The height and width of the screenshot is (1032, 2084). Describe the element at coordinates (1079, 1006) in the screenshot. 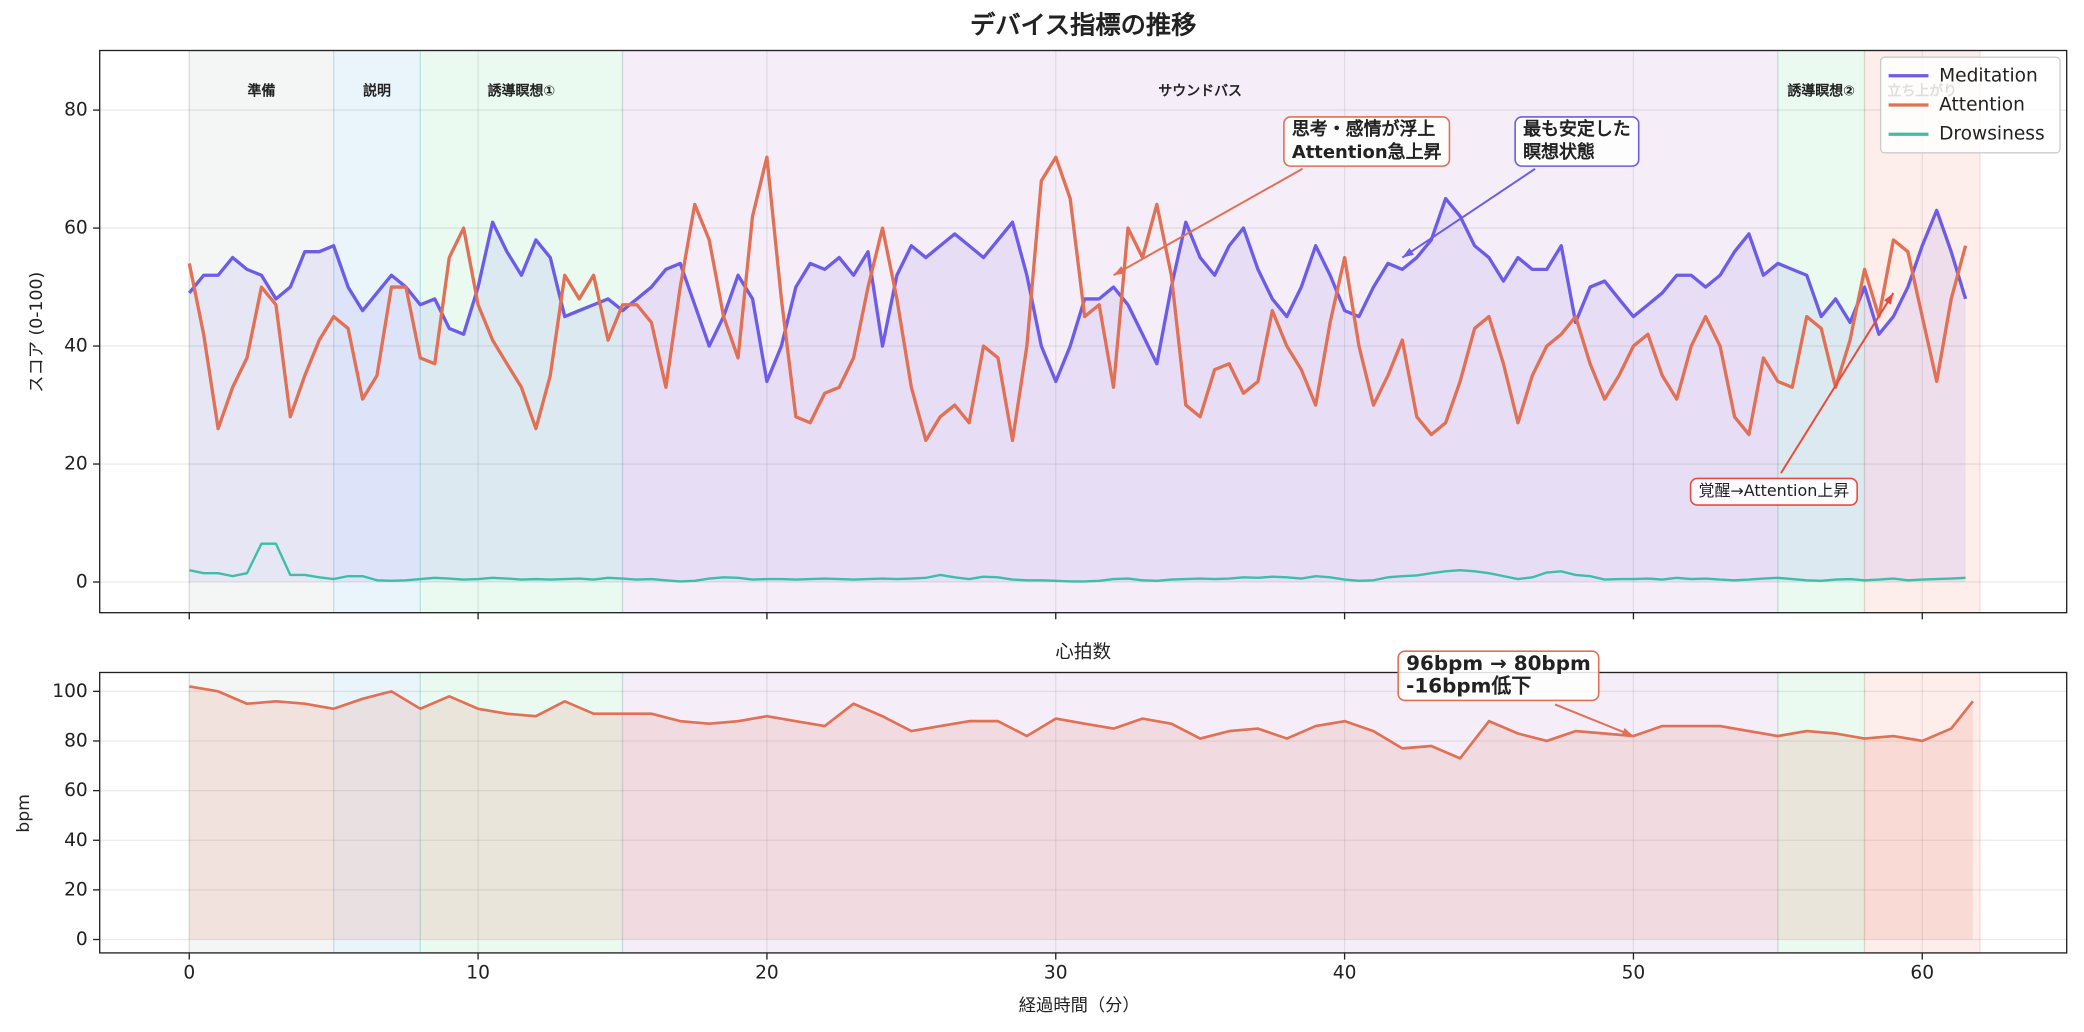

I see `x-axis-label: 経過時間（分）` at that location.